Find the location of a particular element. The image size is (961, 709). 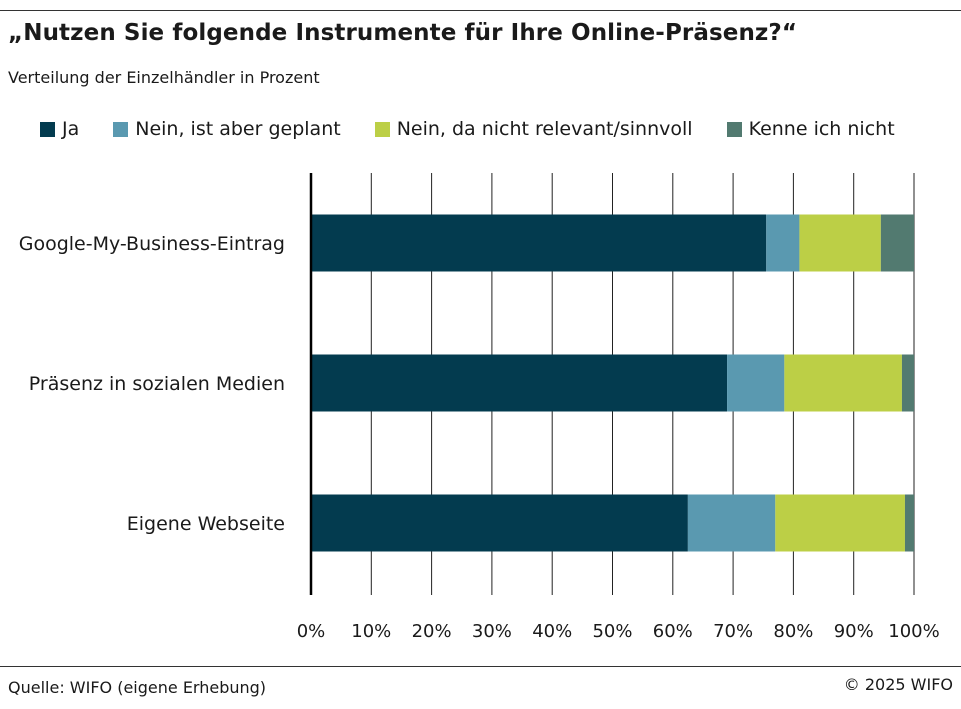

source-note: Quelle: WIFO (eigene Erhebung) is located at coordinates (137, 687).